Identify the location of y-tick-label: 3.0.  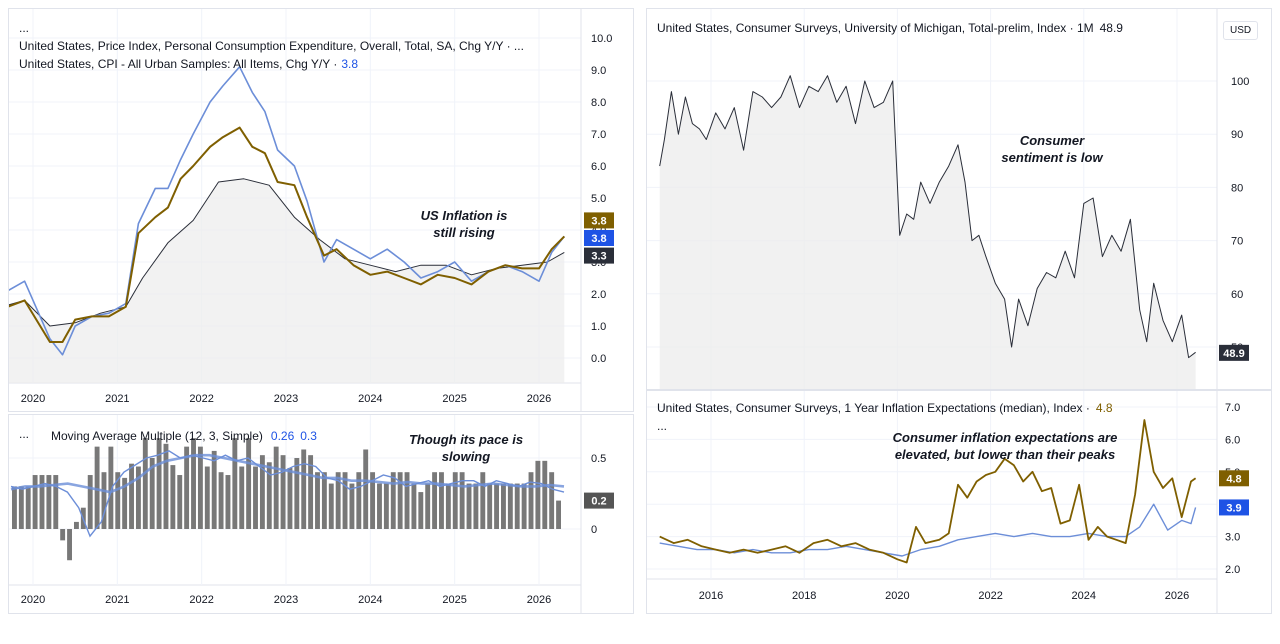
(1232, 538).